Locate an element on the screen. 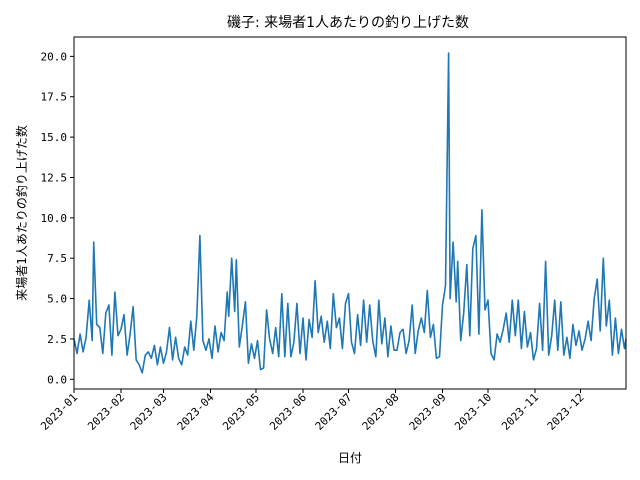 The height and width of the screenshot is (480, 640). y-axis-label: 来場者1人あたりの釣り上げた数 is located at coordinates (21, 213).